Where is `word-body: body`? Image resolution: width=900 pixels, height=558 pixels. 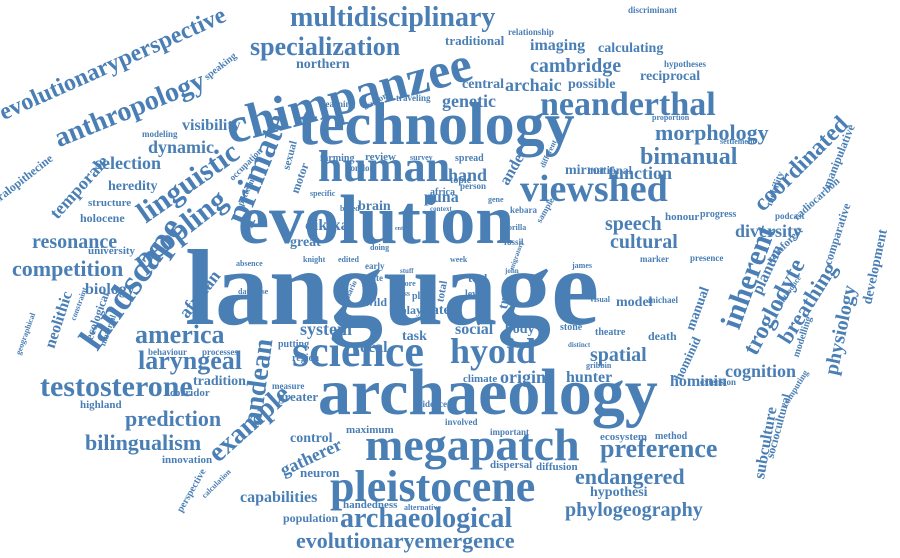 word-body: body is located at coordinates (520, 329).